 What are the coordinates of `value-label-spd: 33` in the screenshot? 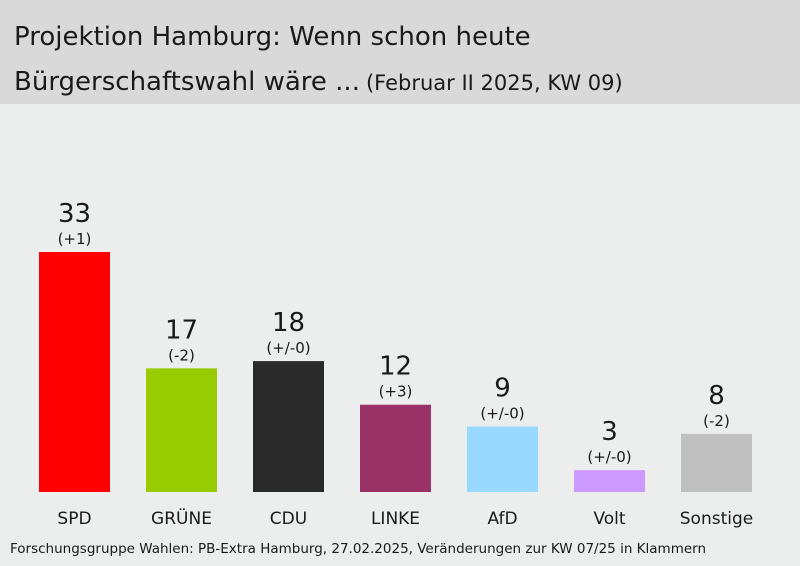 It's located at (74, 214).